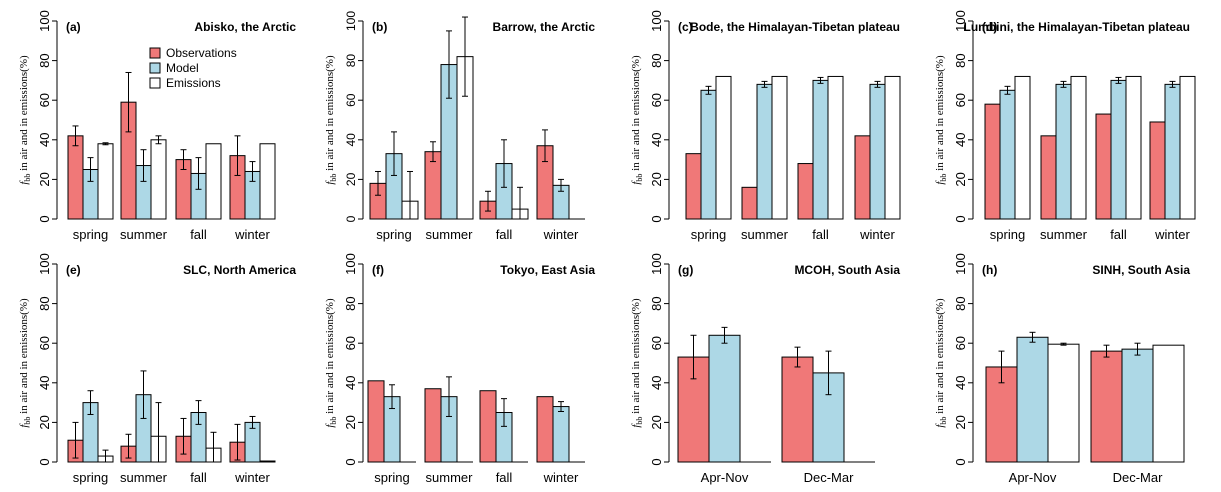 The height and width of the screenshot is (492, 1221). Describe the element at coordinates (795, 27) in the screenshot. I see `panel-title: Bode, the Himalayan-Tibetan plateau` at that location.